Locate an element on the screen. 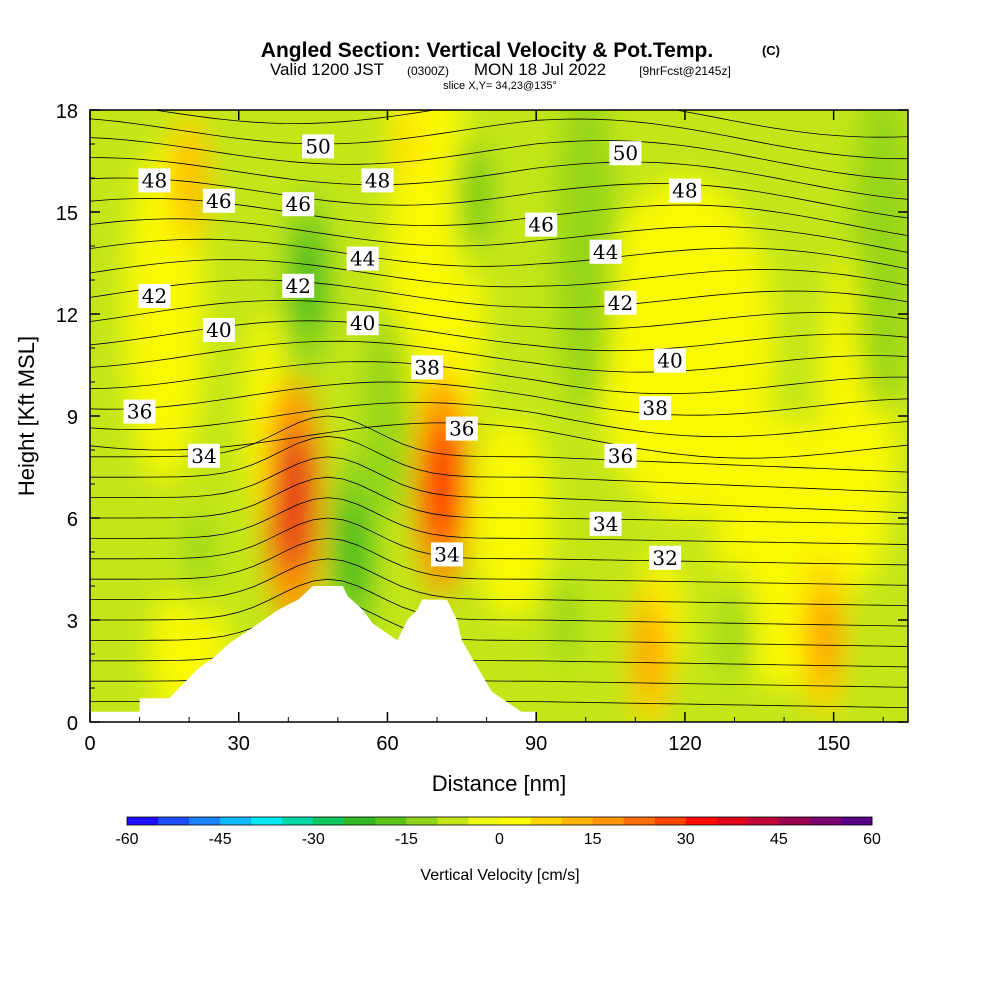 The image size is (1000, 1000). theta-label-text-12: 42 is located at coordinates (620, 303).